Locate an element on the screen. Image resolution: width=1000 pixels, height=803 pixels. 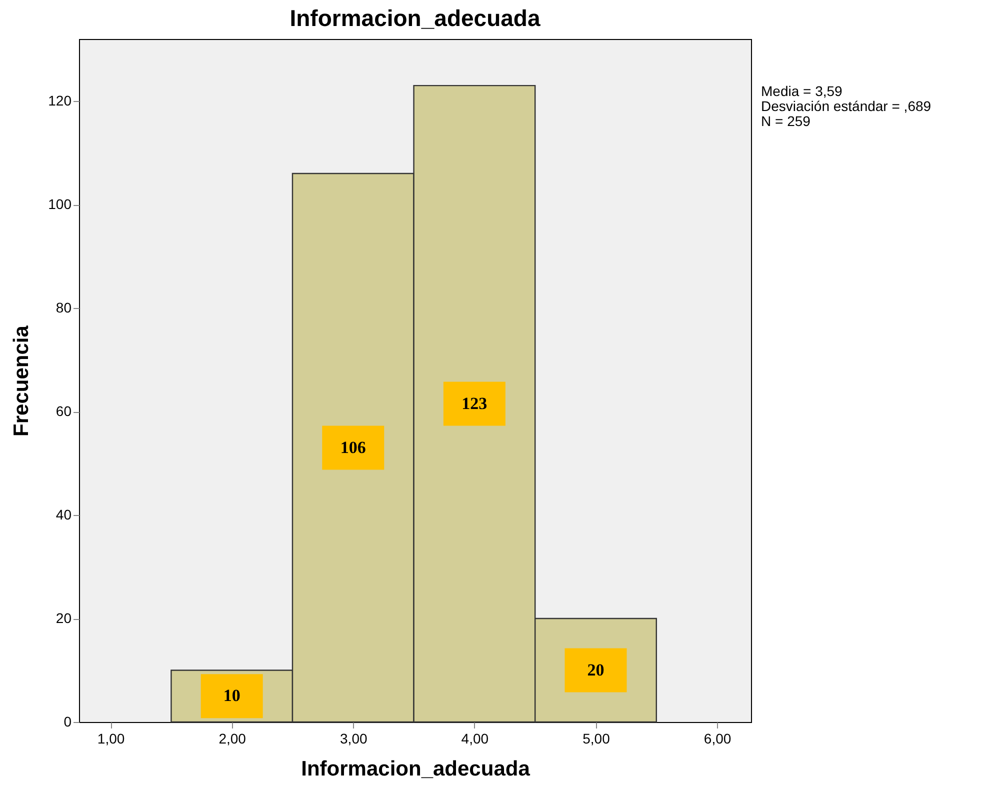
y-tick-label: 80 is located at coordinates (64, 308).